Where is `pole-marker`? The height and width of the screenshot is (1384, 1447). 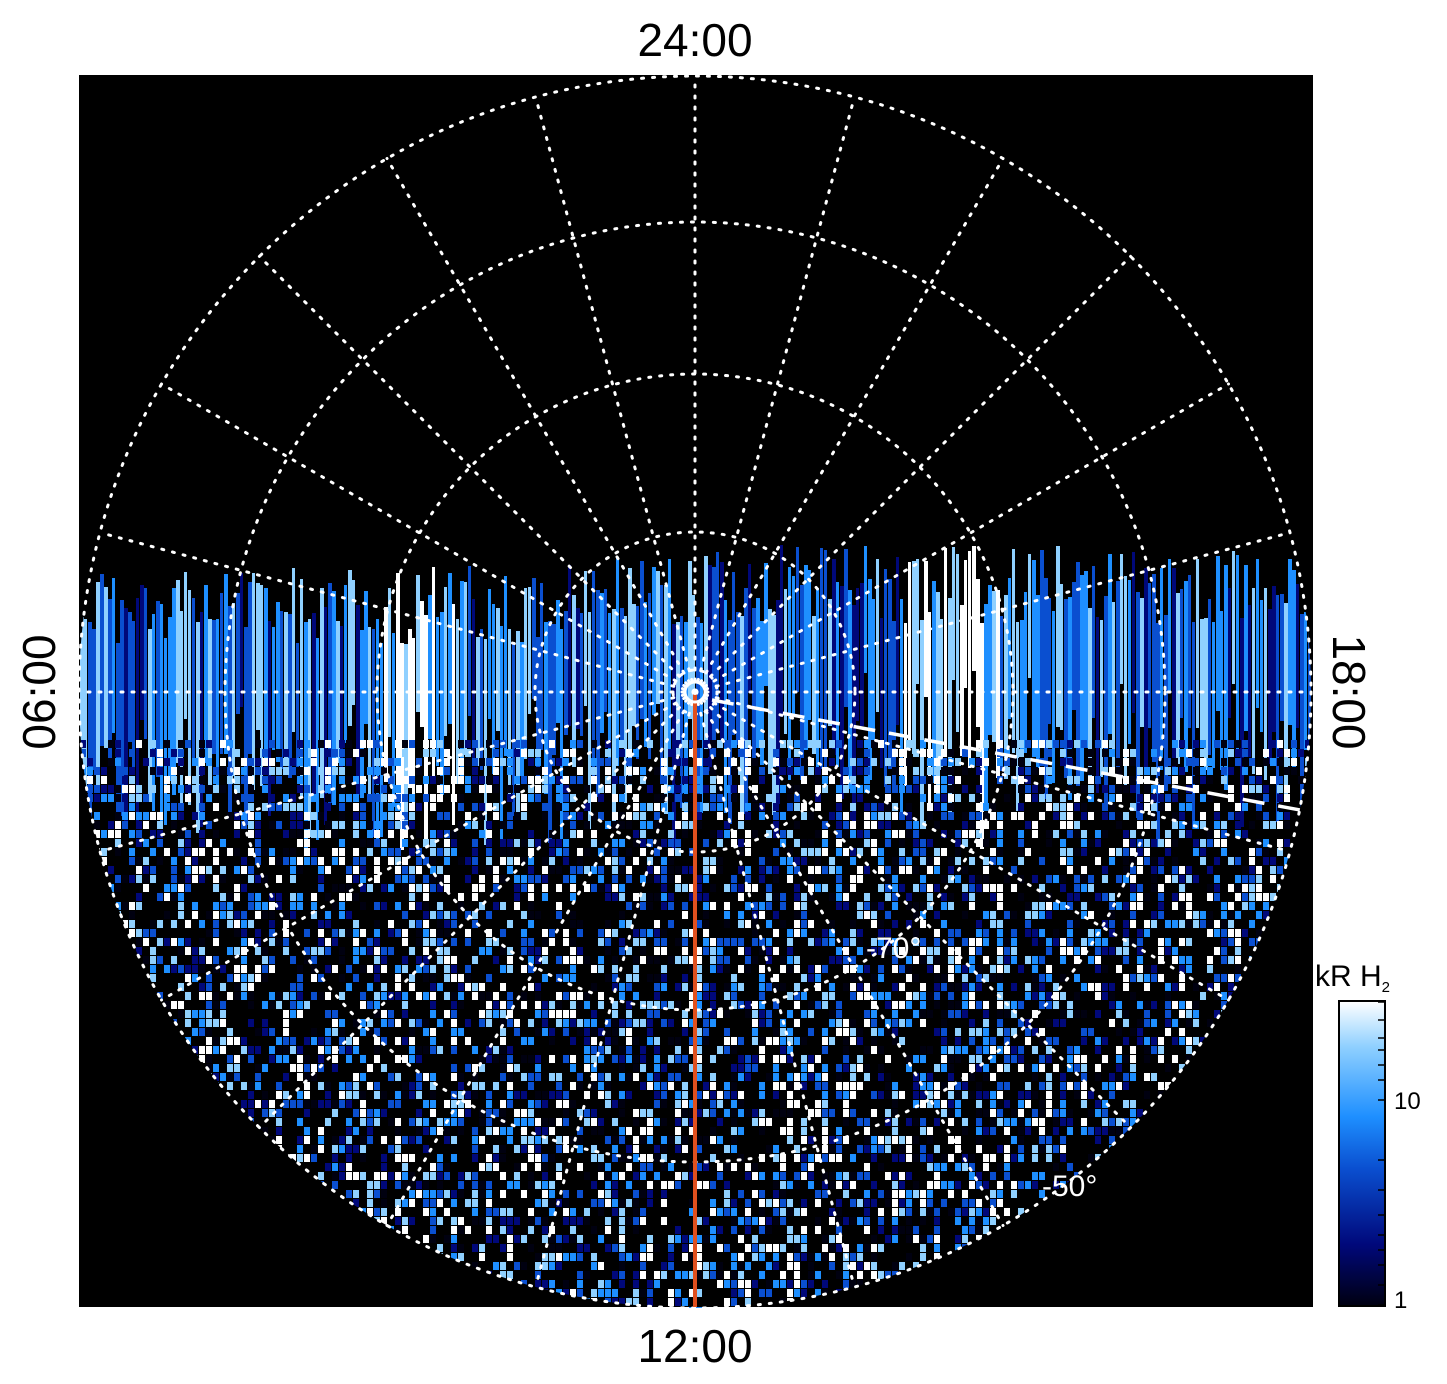
pole-marker is located at coordinates (695, 692).